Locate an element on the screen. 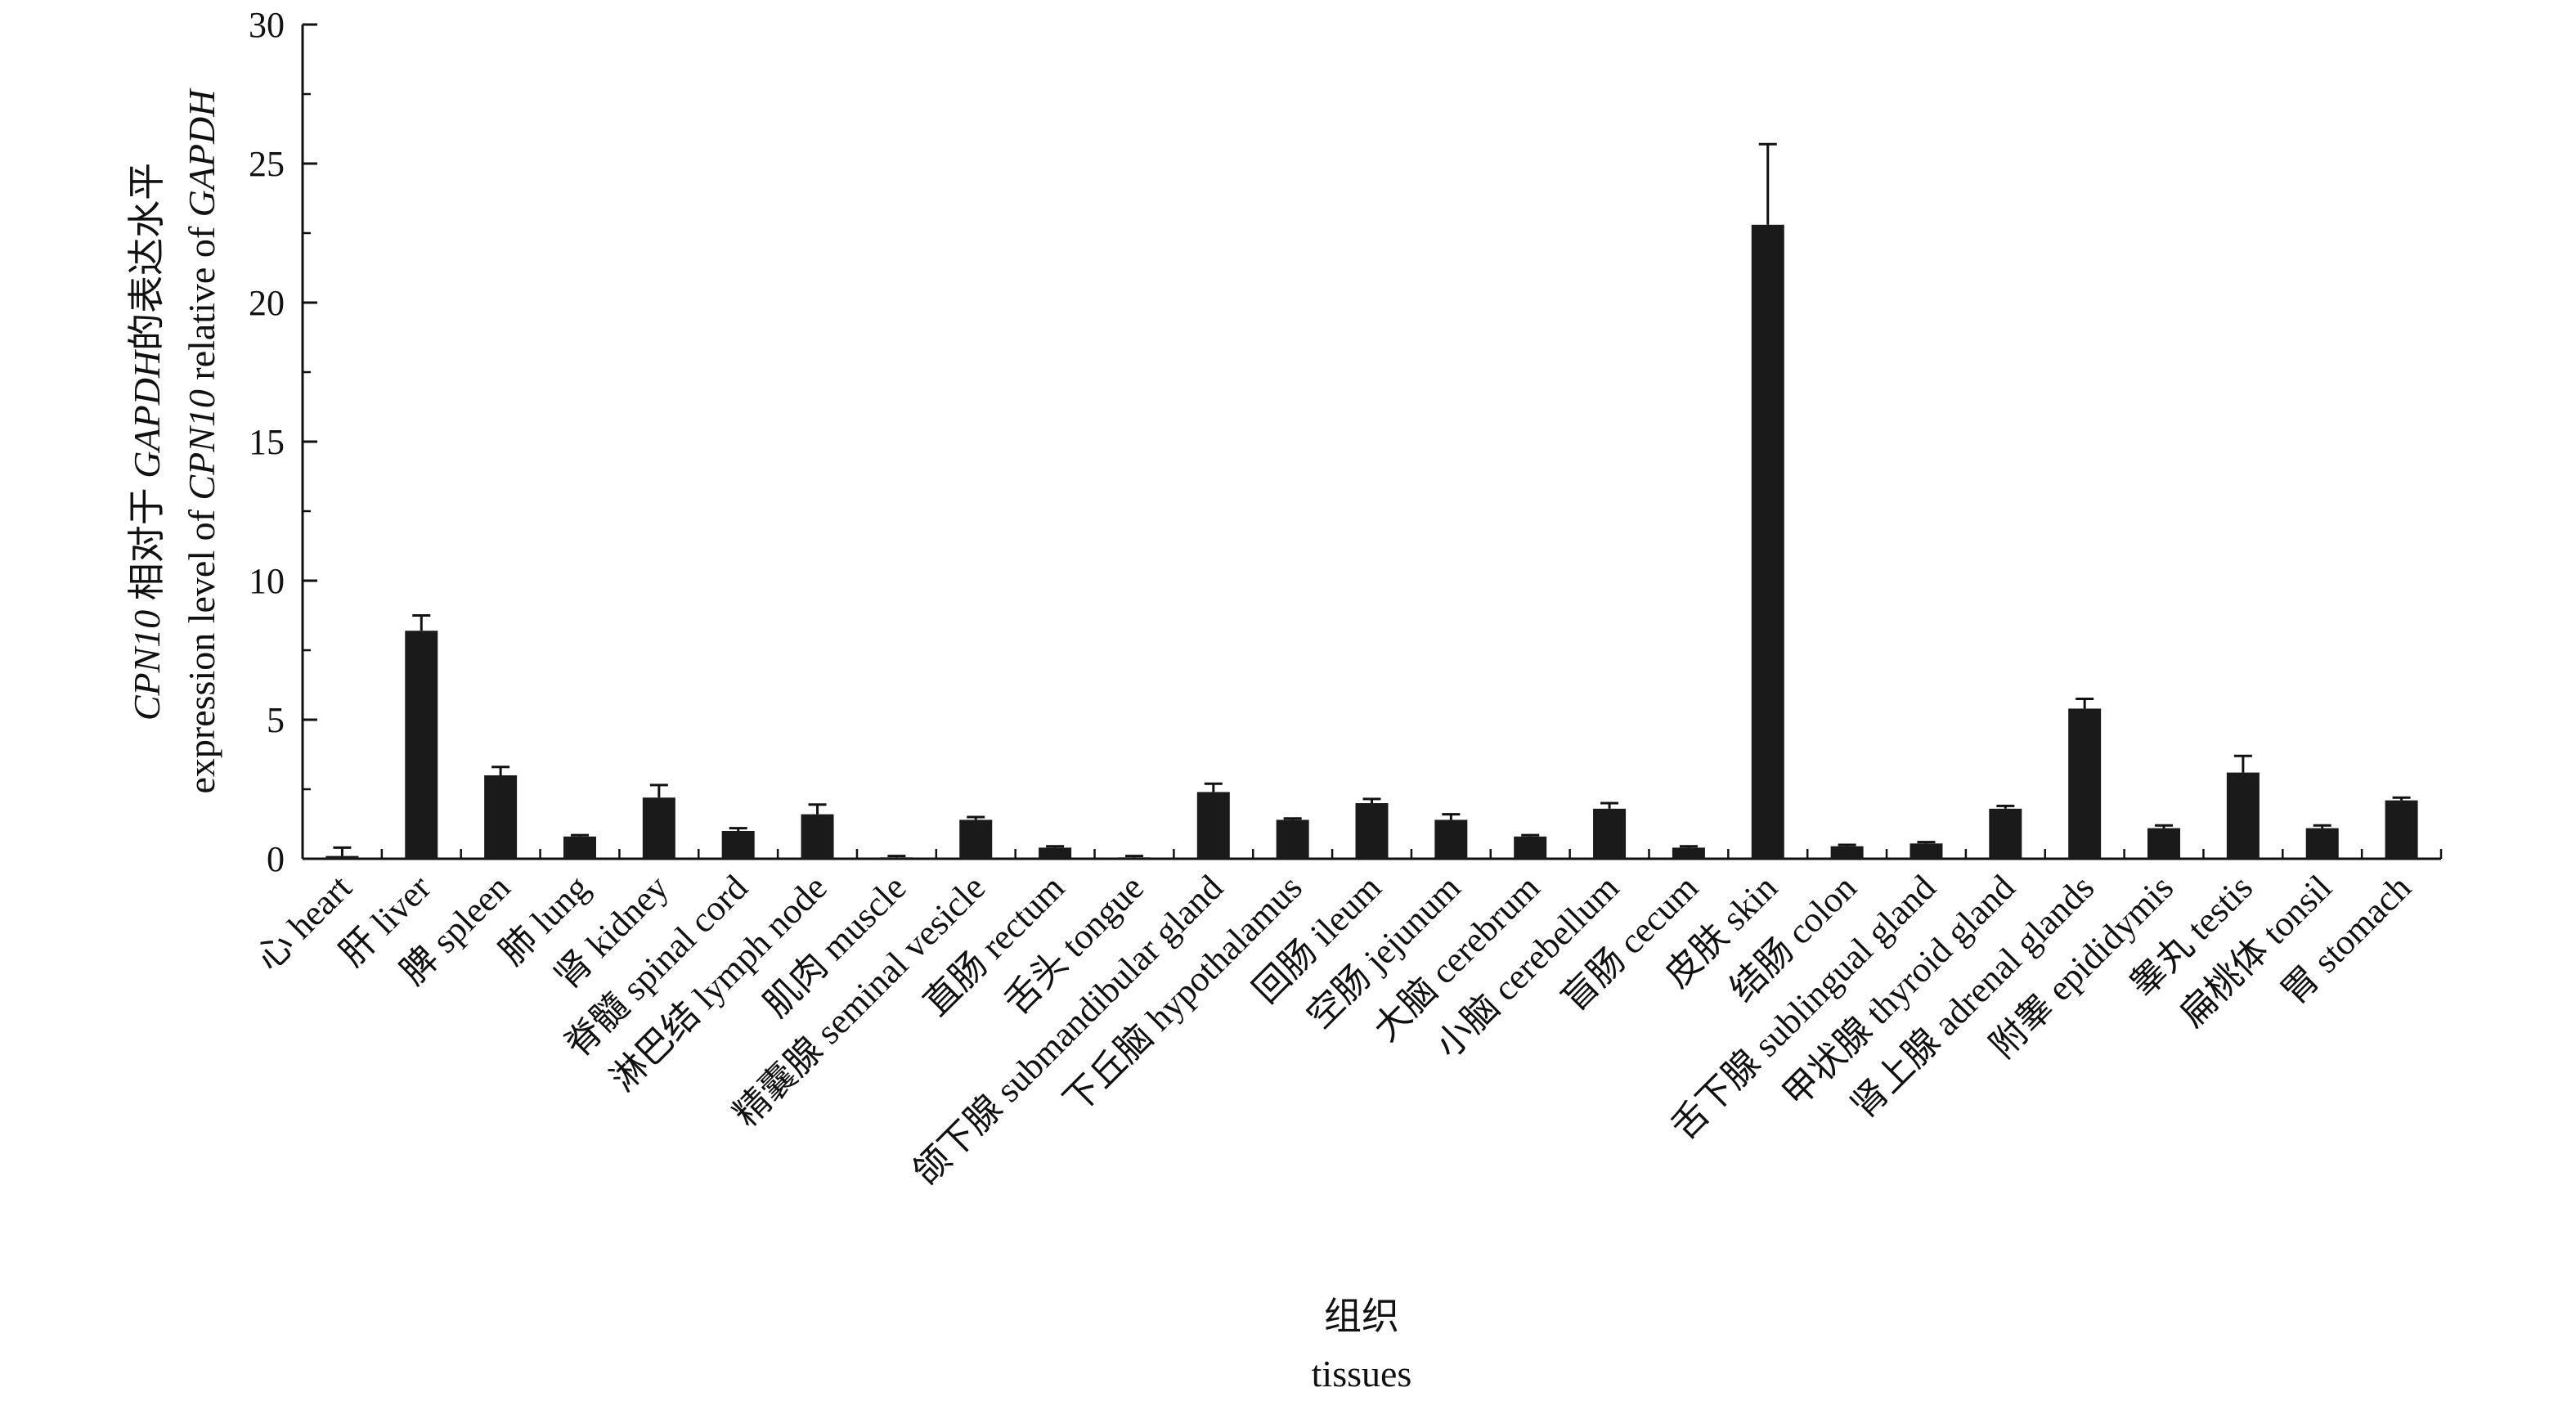  y-axis-title-part: 相对于 is located at coordinates (147, 544).